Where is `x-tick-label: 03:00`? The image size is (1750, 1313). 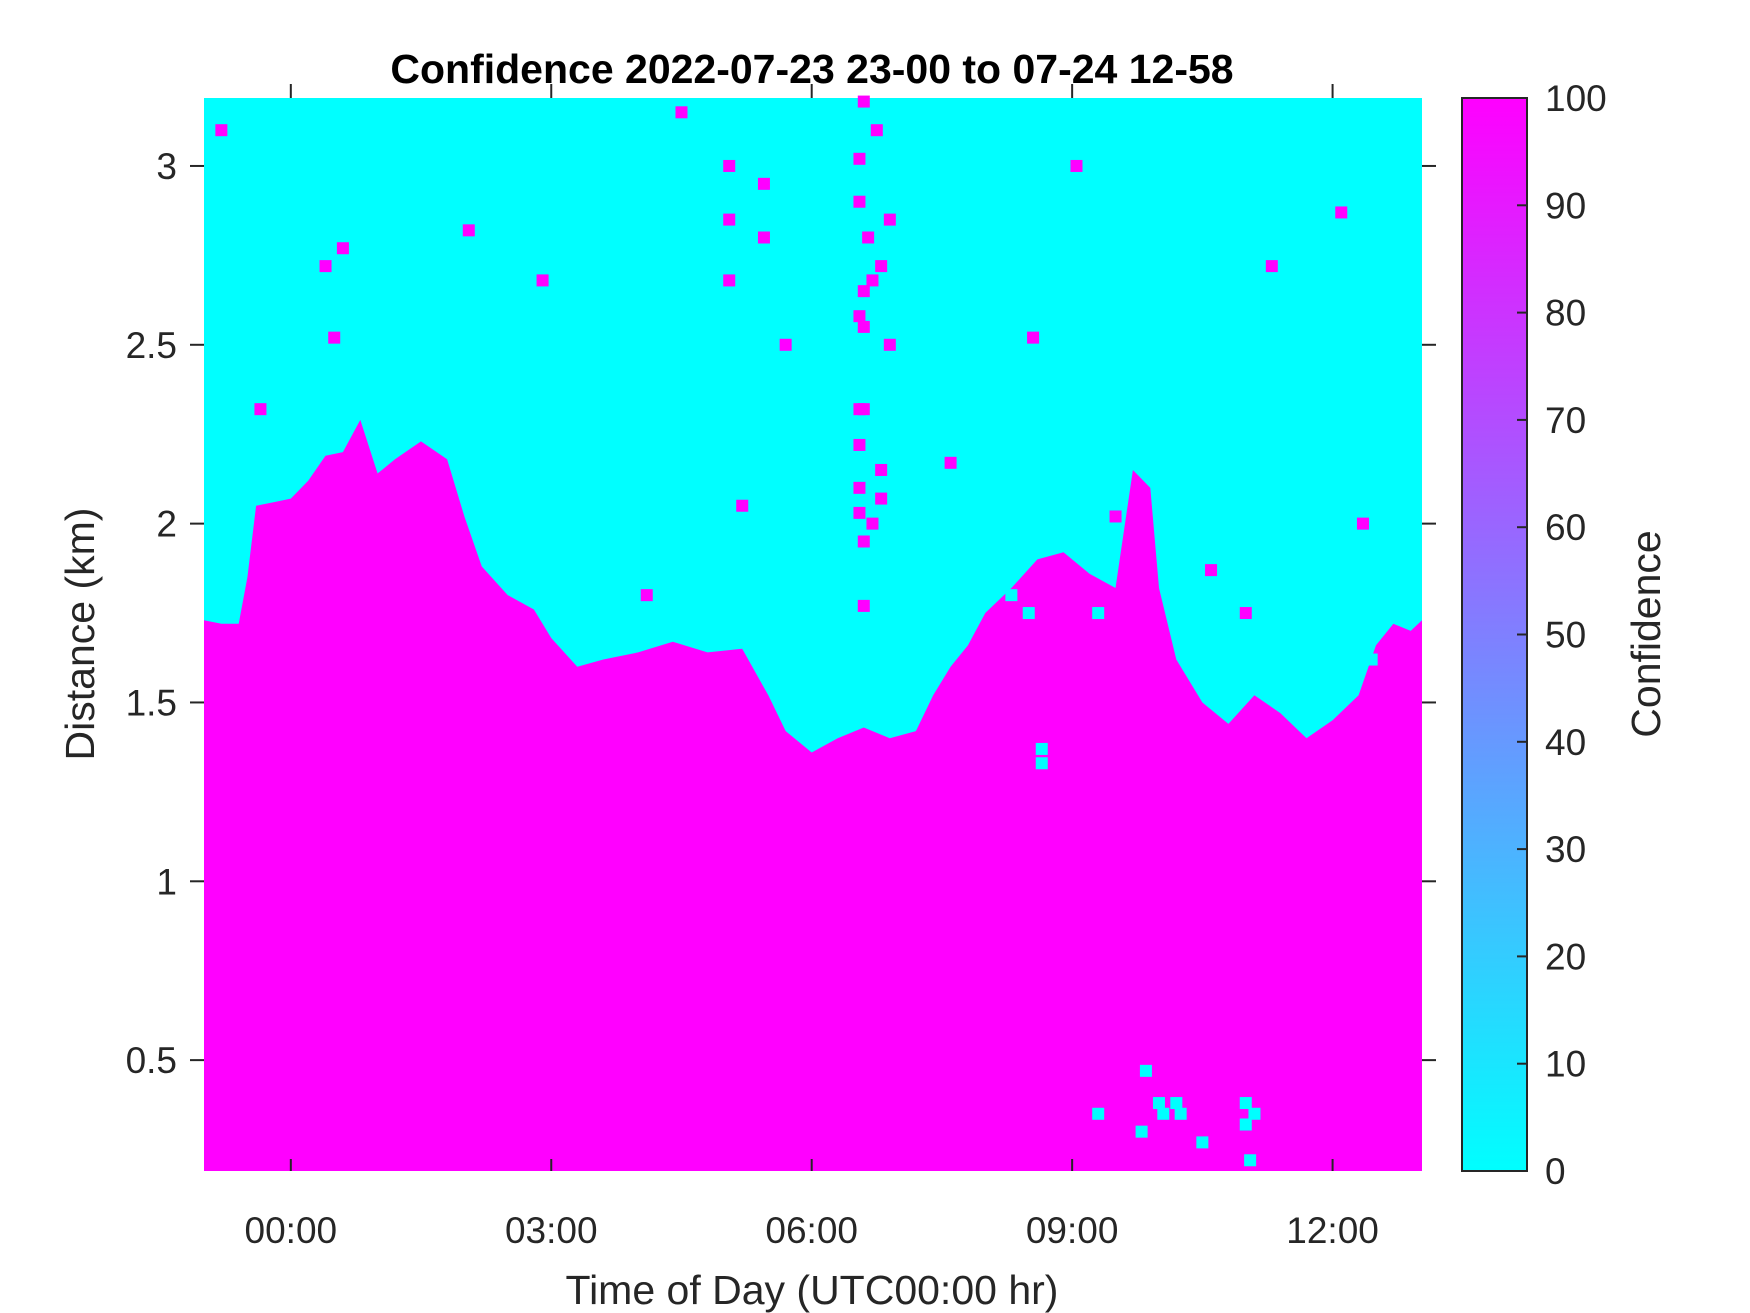 x-tick-label: 03:00 is located at coordinates (551, 1230).